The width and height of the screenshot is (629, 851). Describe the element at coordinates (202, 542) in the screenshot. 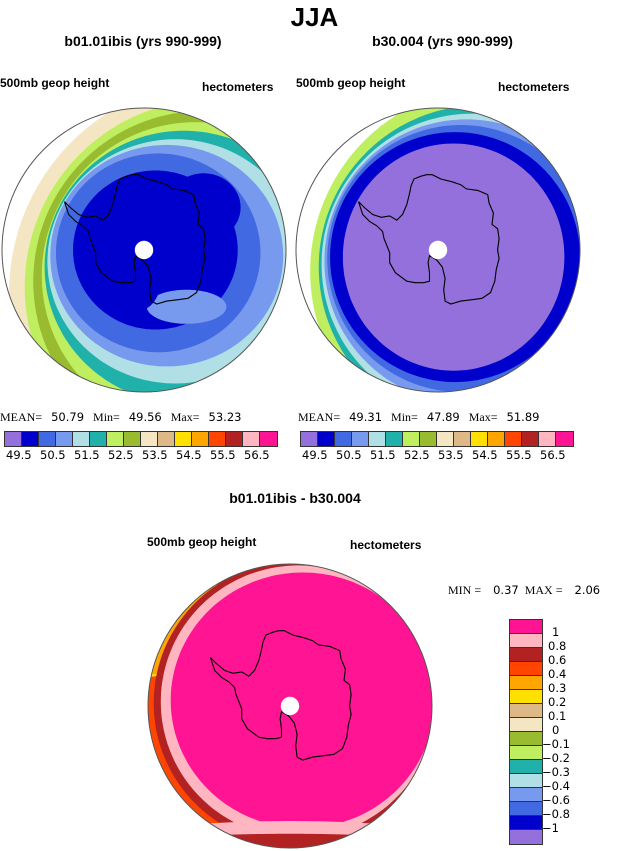

I see `panel-3-field-label: 500mb geop height` at that location.